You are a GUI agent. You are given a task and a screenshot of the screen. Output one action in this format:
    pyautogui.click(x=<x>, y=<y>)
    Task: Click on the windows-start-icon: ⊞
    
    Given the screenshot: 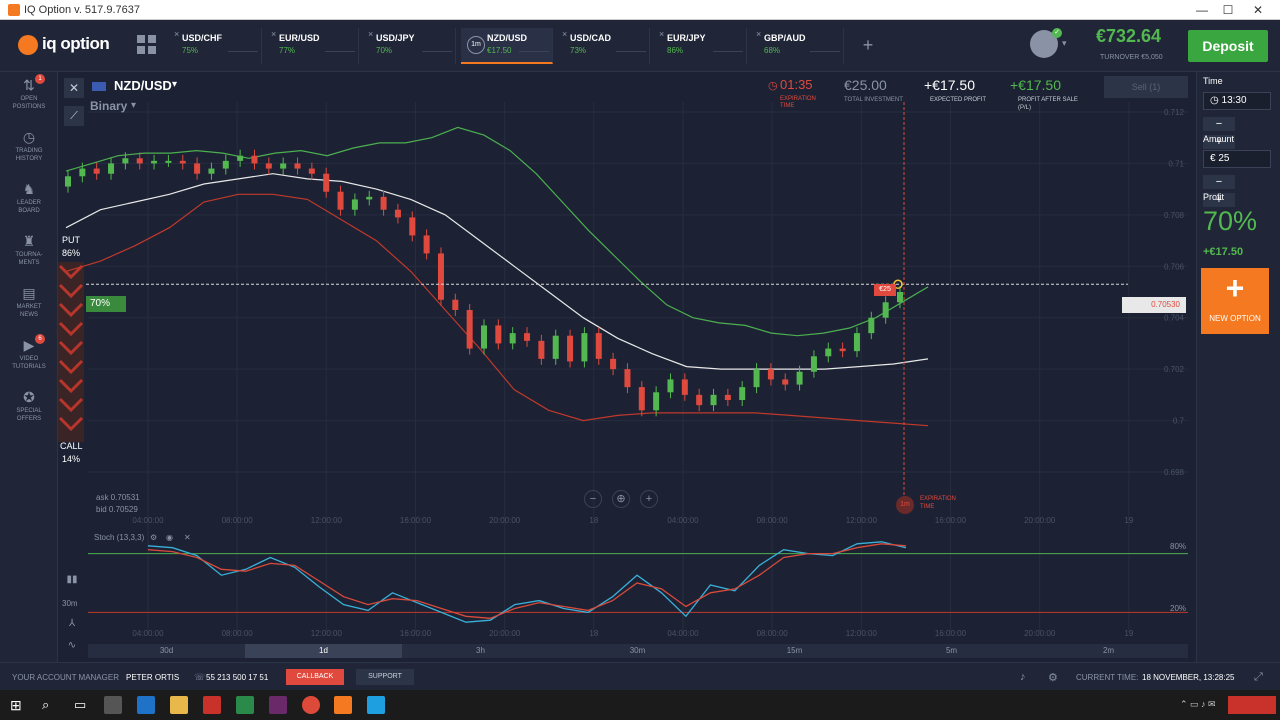 What is the action you would take?
    pyautogui.click(x=16, y=705)
    